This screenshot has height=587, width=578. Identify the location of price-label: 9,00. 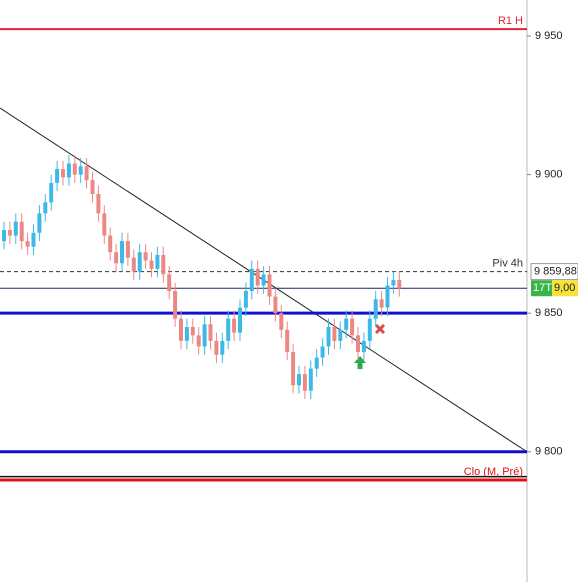
(564, 288).